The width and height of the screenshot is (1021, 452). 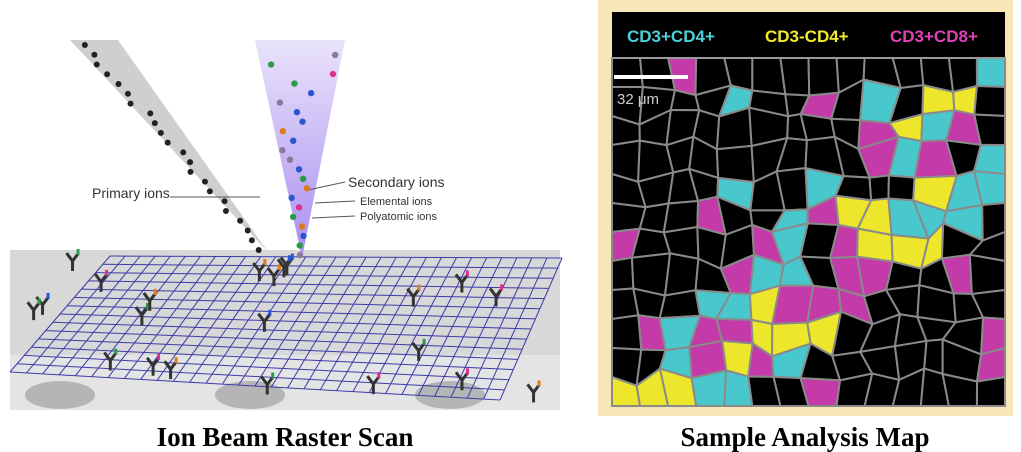 I want to click on polyatomic-label: Polyatomic ions, so click(x=399, y=217).